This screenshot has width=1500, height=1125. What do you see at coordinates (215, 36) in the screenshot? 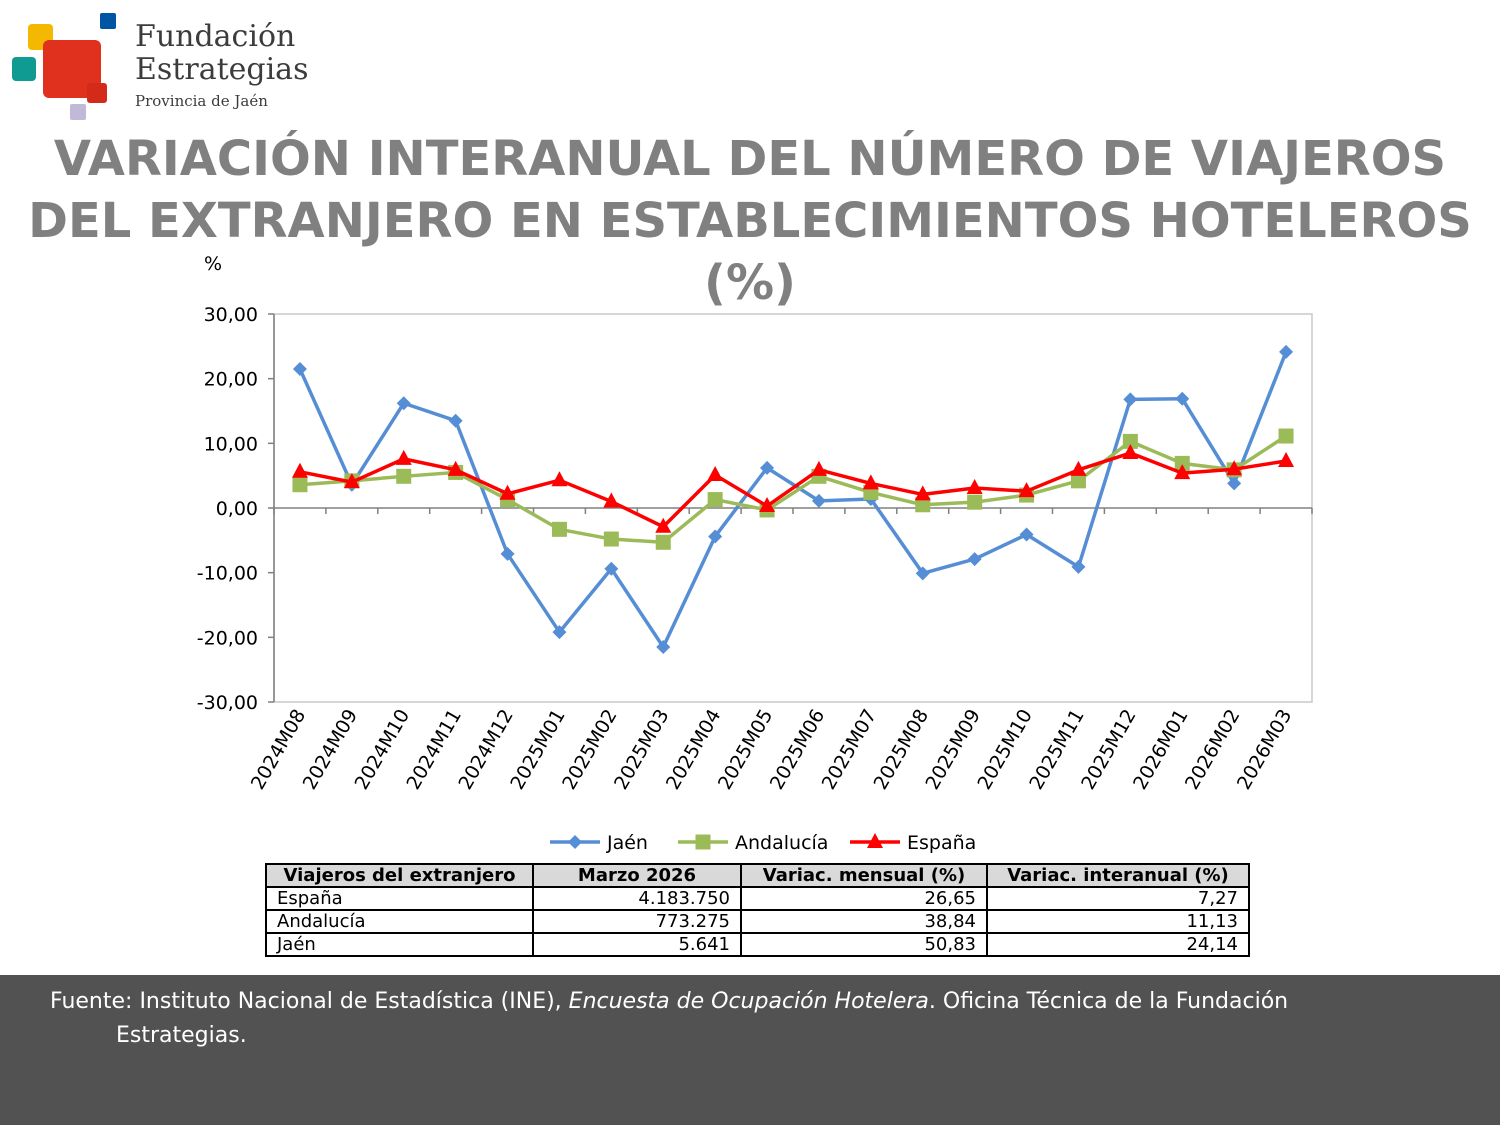
I see `logo-name-line1: Fundación` at bounding box center [215, 36].